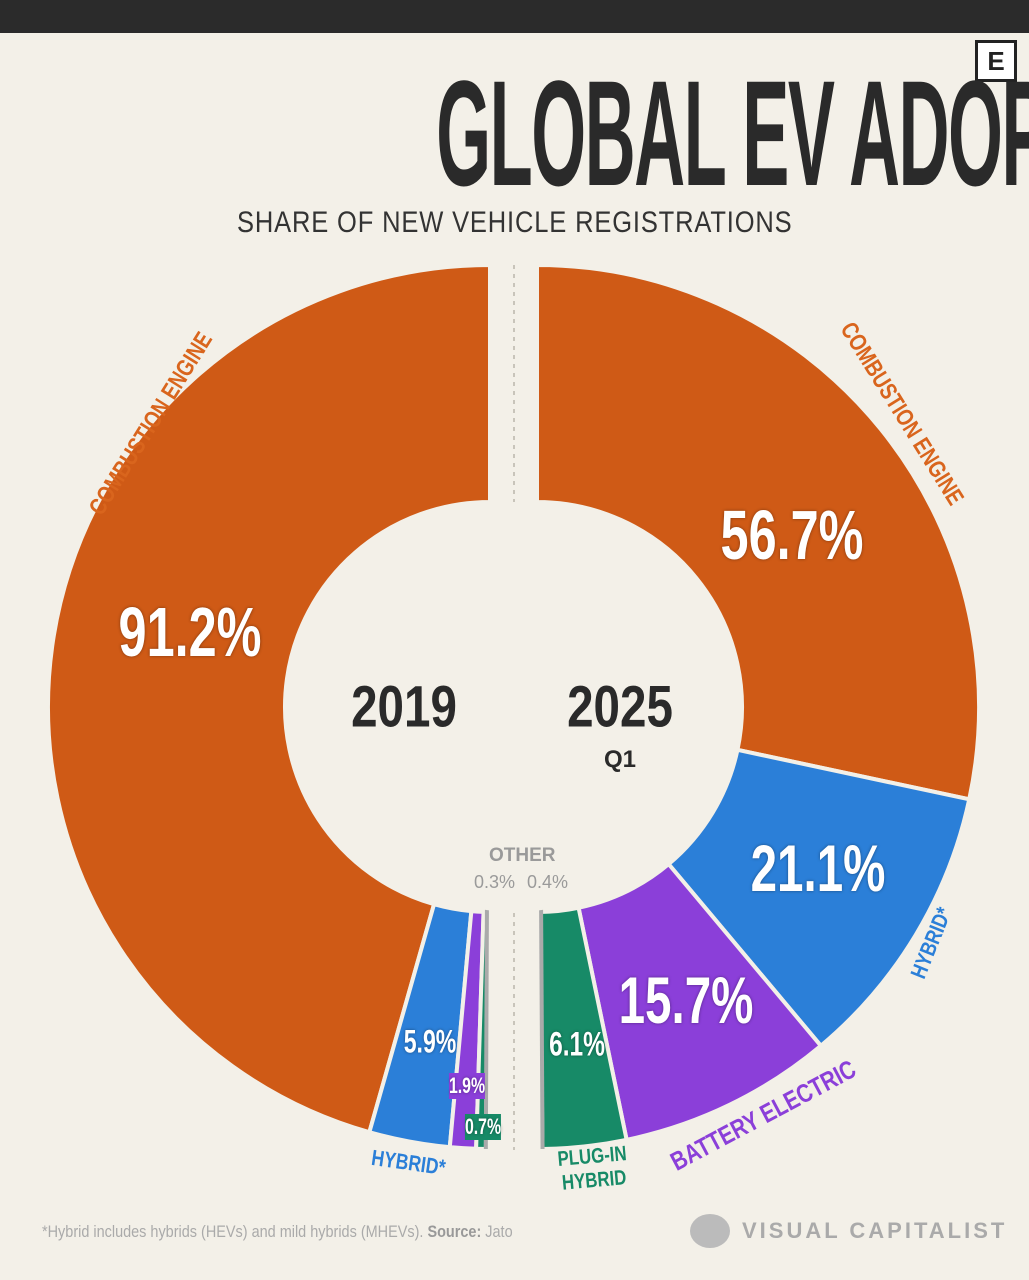 The width and height of the screenshot is (1029, 1280). I want to click on pct-2019-battery: 1.9%, so click(467, 1086).